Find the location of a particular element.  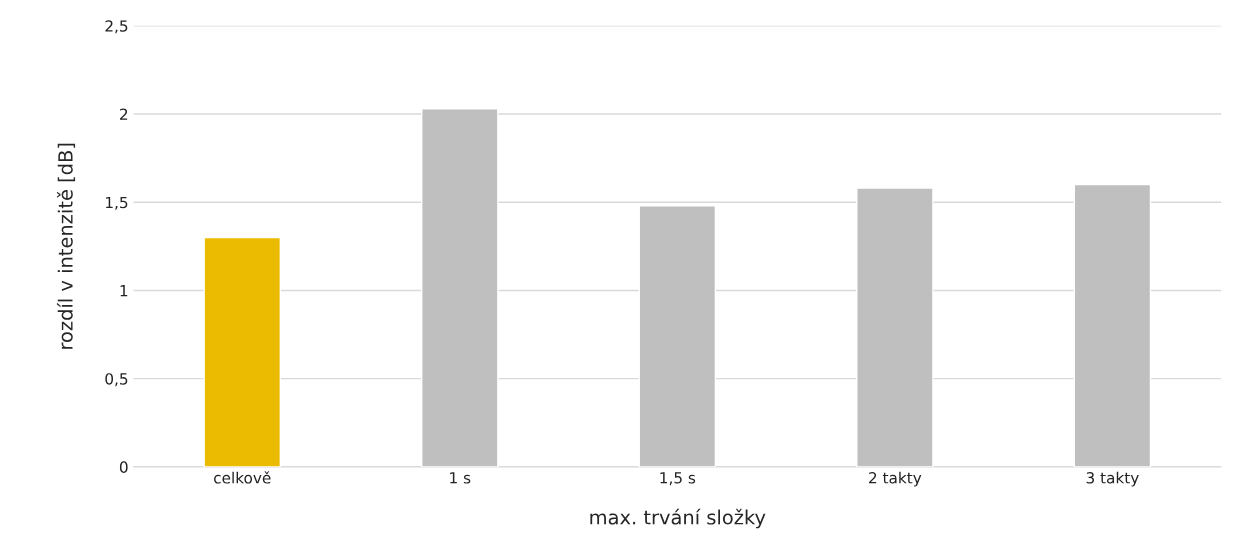

x-tick-label: 2 takty is located at coordinates (895, 479).